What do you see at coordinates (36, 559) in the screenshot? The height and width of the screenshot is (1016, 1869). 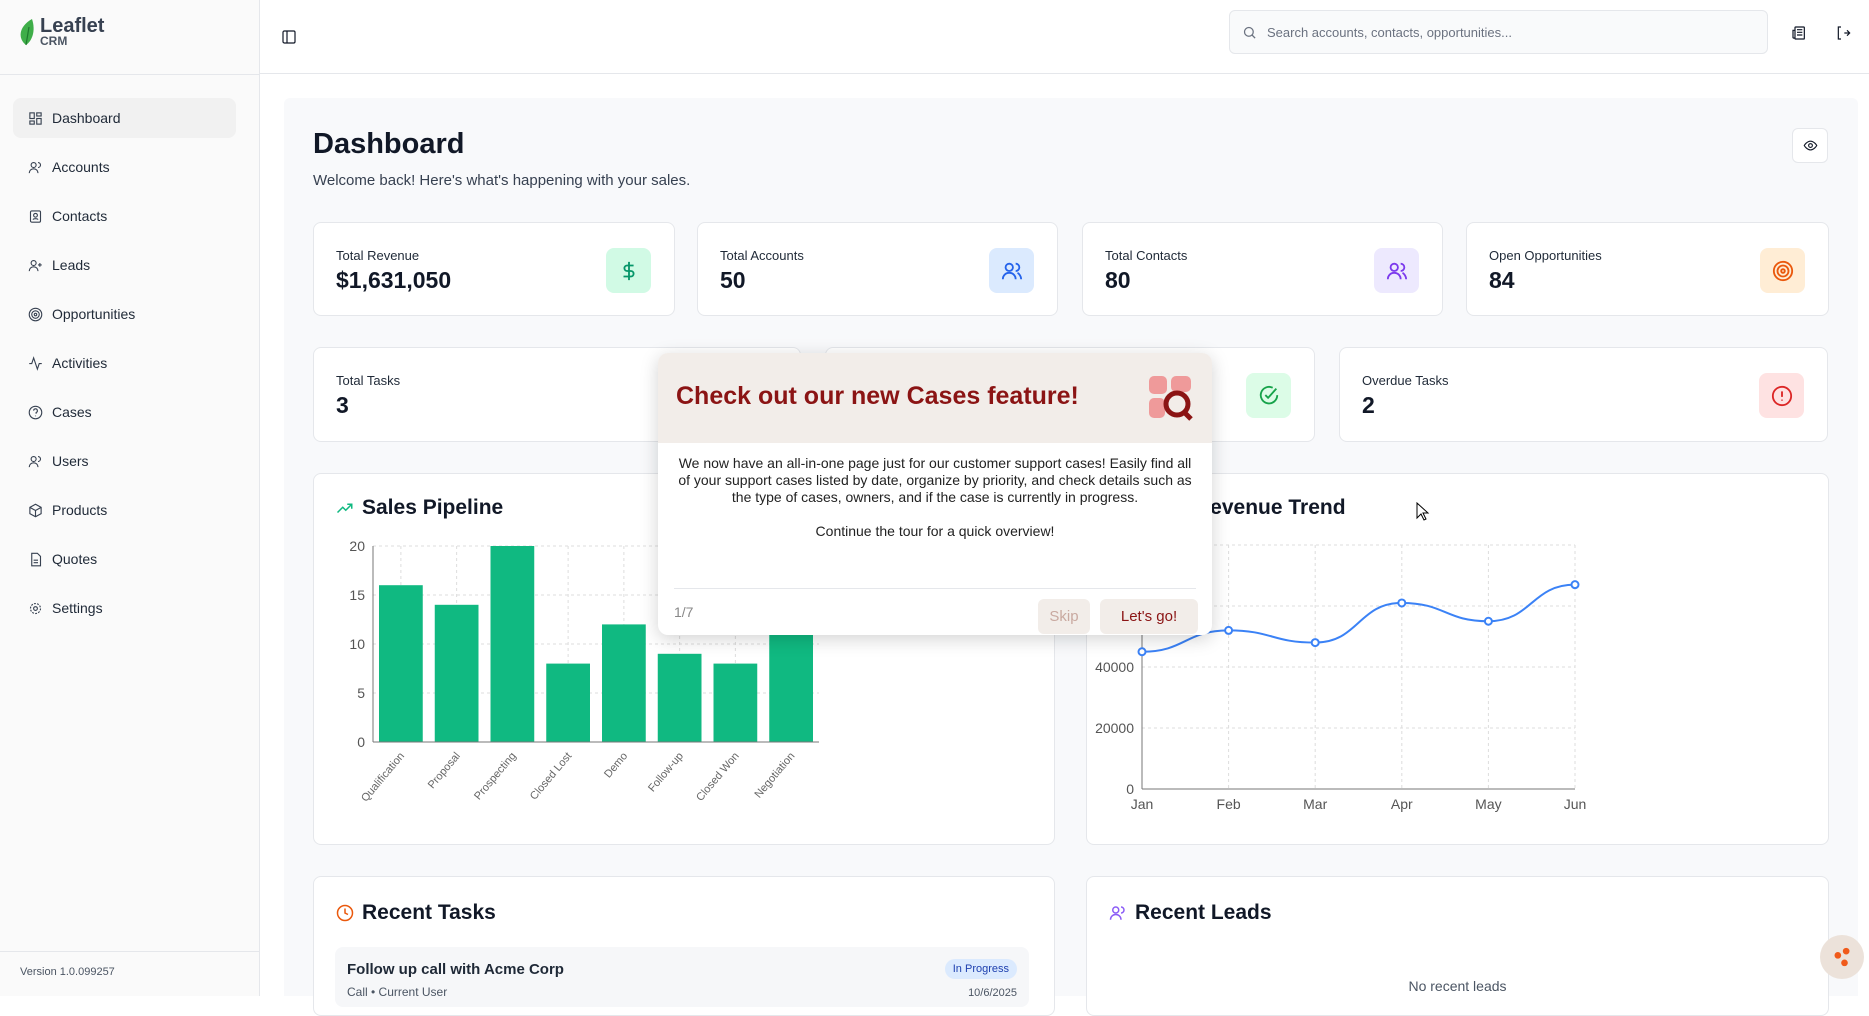 I see `file-text-icon` at bounding box center [36, 559].